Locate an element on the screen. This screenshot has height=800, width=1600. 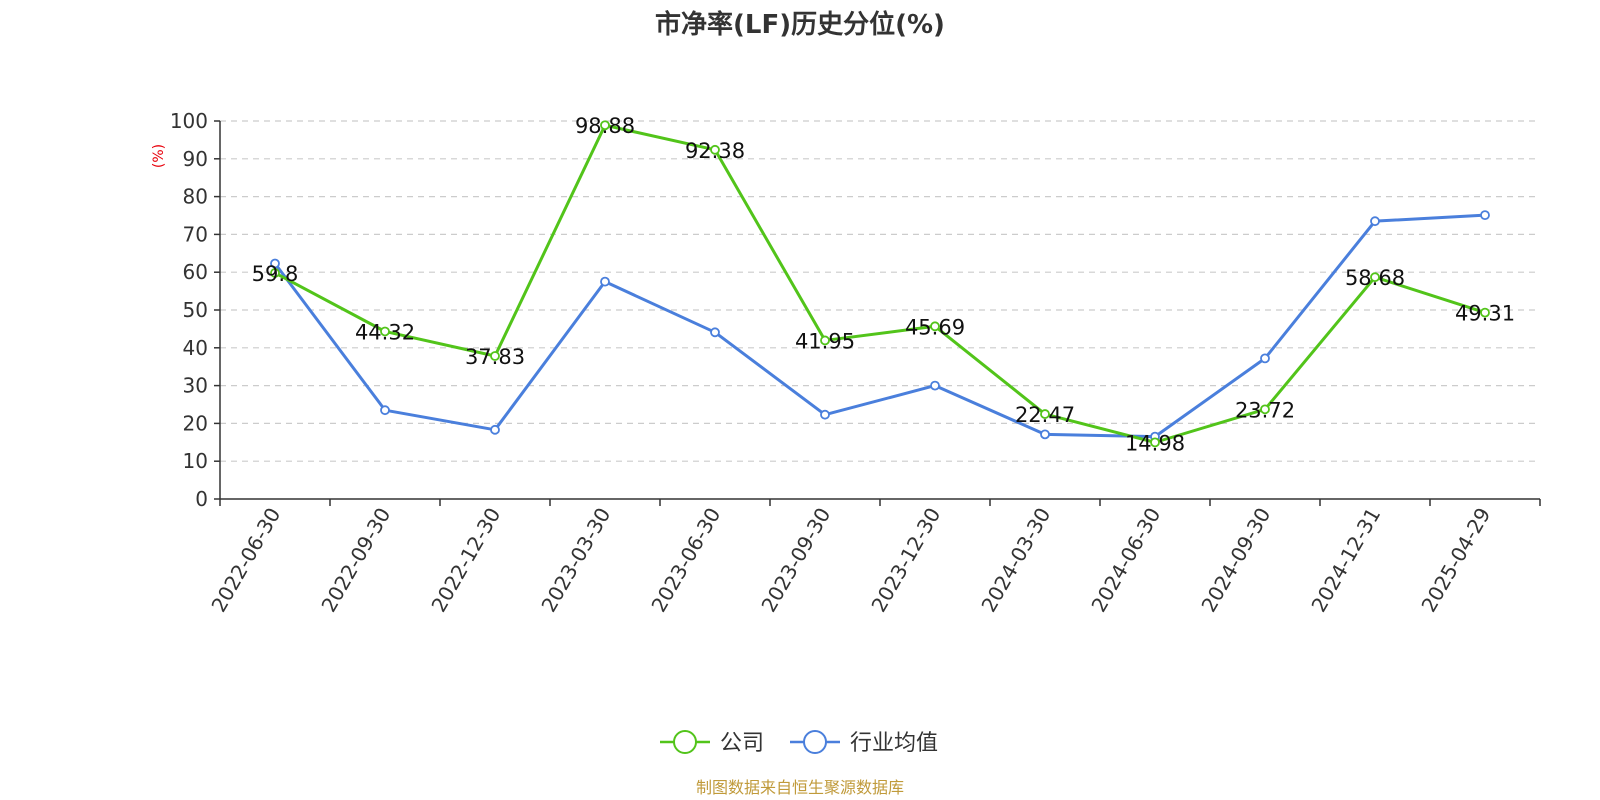
data-label: 22.47 is located at coordinates (1045, 415).